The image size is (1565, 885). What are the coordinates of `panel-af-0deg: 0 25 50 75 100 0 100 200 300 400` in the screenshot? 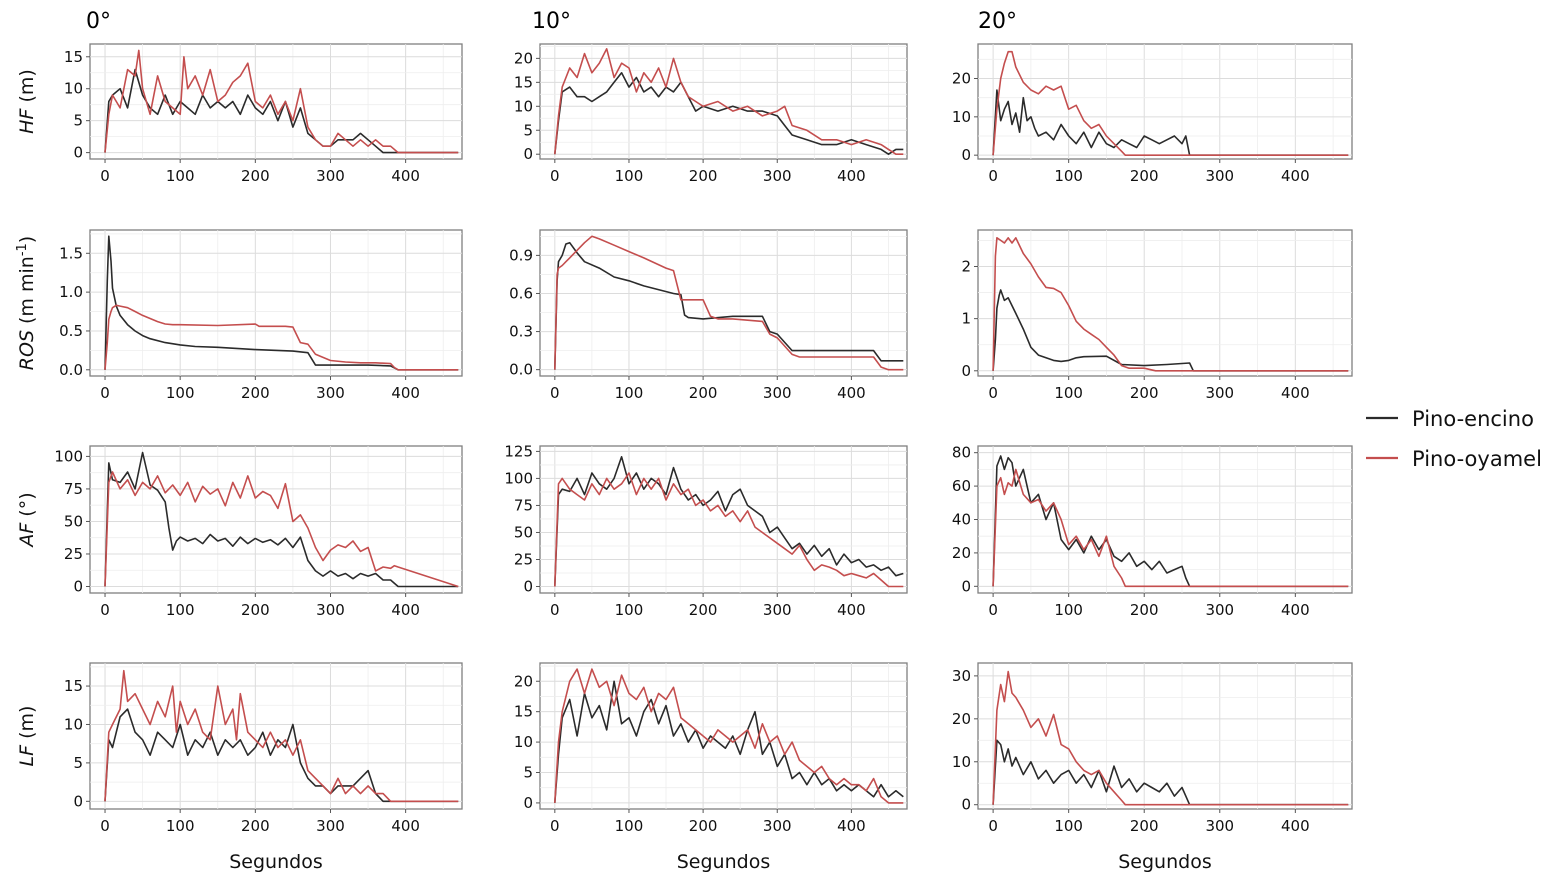 It's located at (258, 532).